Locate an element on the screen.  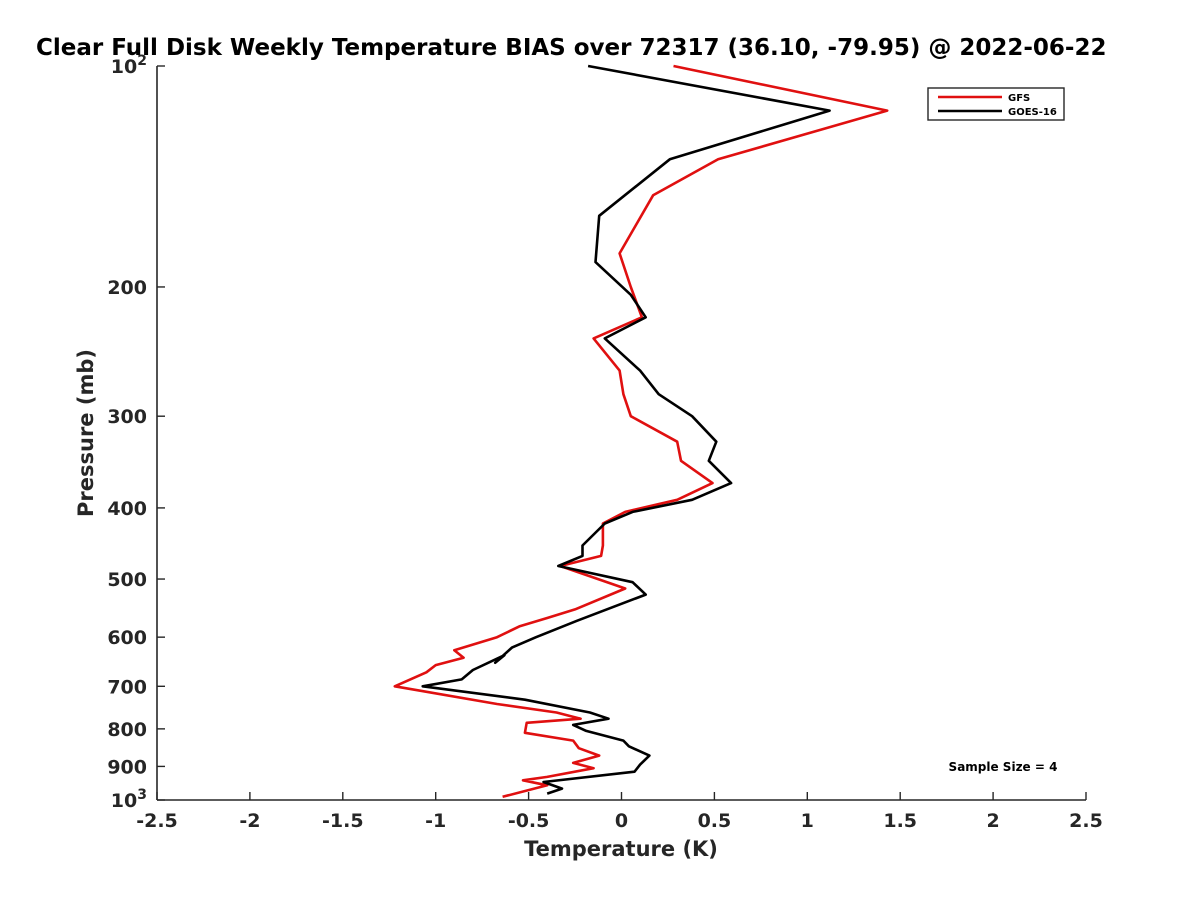
x-tick-label: -1.5 is located at coordinates (343, 821).